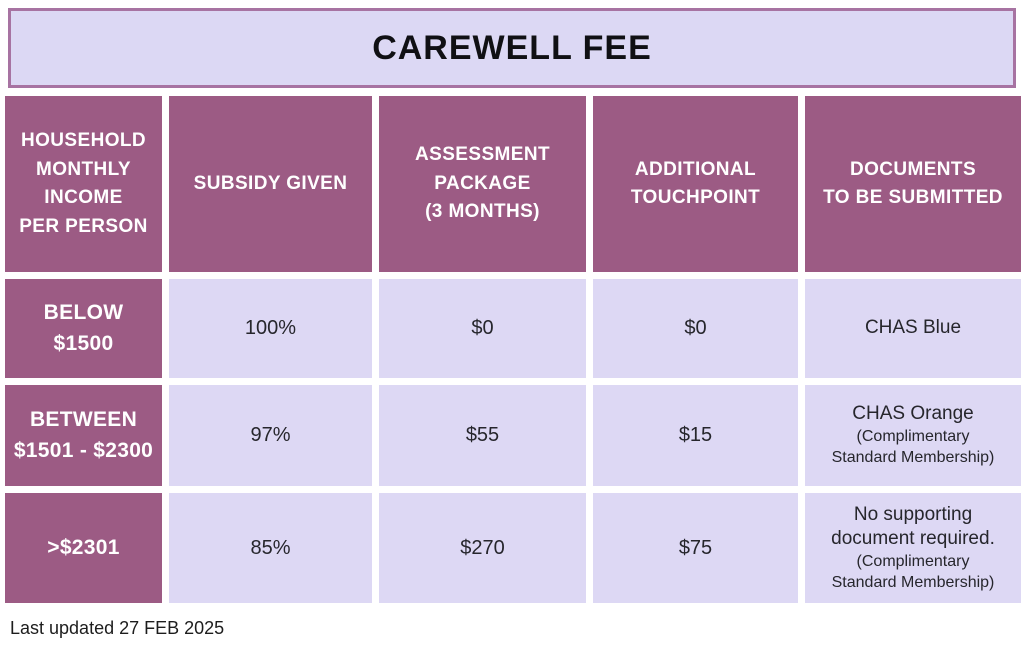 This screenshot has width=1024, height=650. Describe the element at coordinates (913, 526) in the screenshot. I see `documents-main-row3: No supporting document required.` at that location.